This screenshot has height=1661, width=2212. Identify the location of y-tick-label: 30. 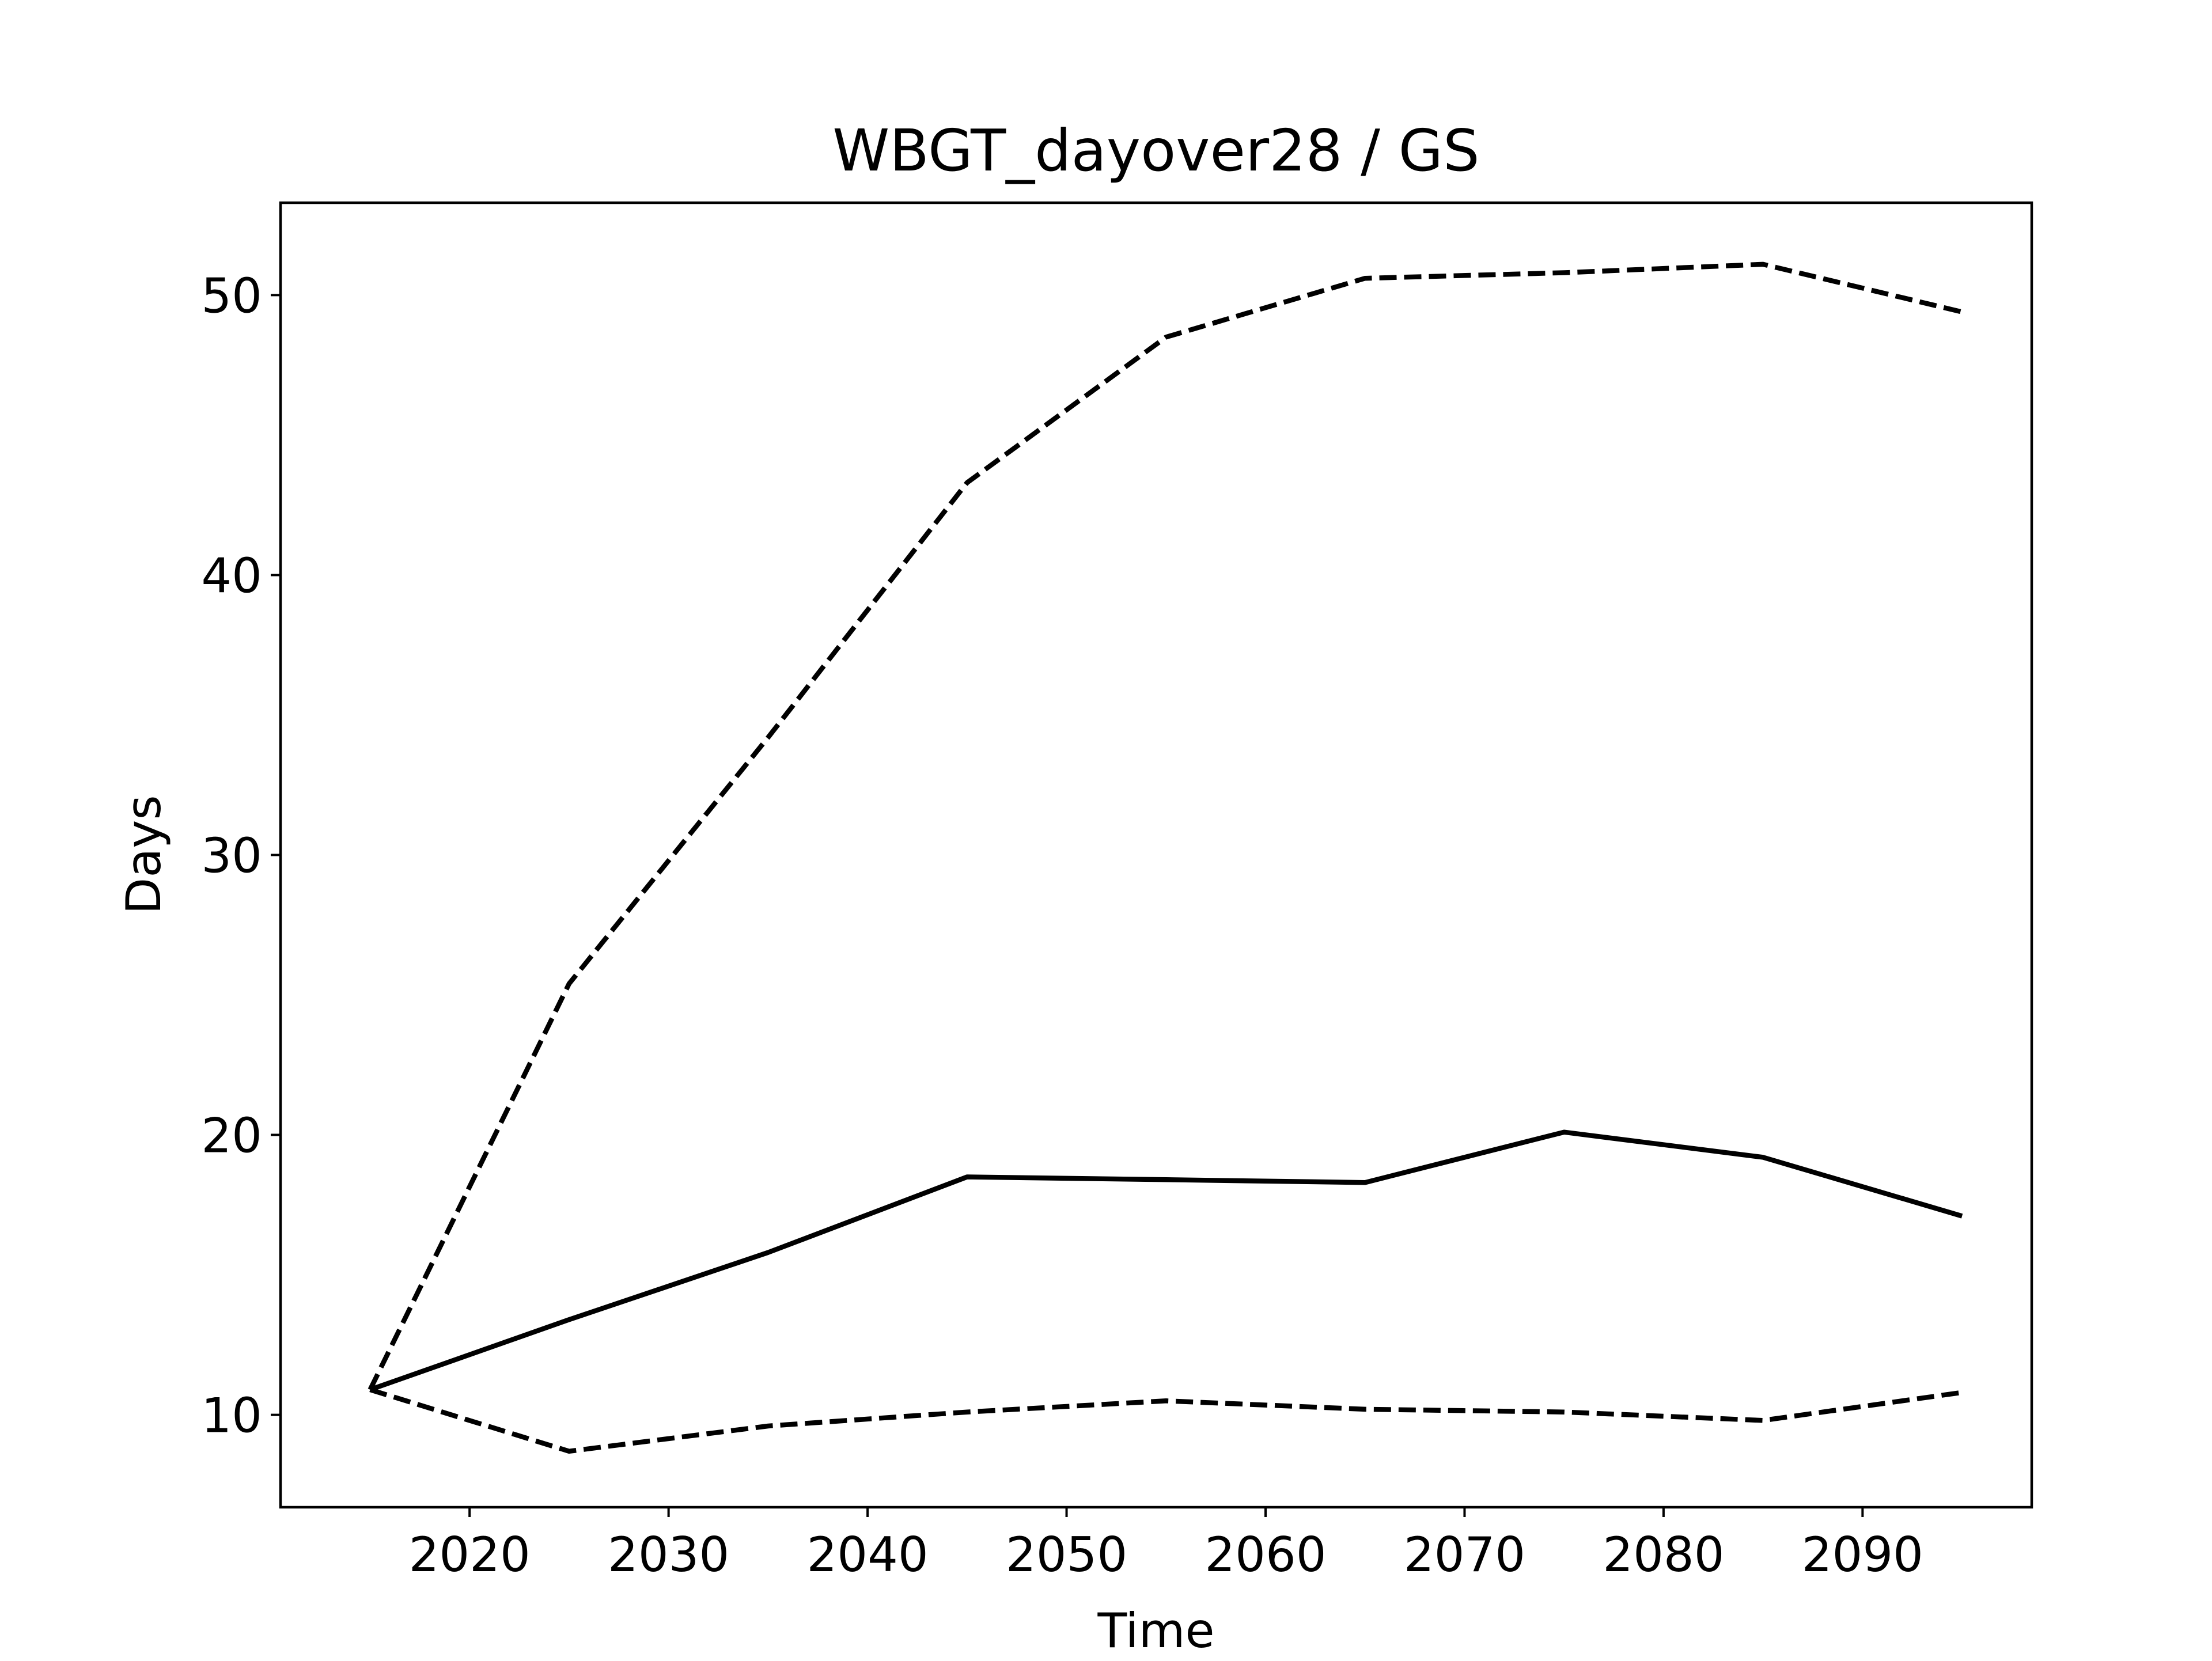
(231, 856).